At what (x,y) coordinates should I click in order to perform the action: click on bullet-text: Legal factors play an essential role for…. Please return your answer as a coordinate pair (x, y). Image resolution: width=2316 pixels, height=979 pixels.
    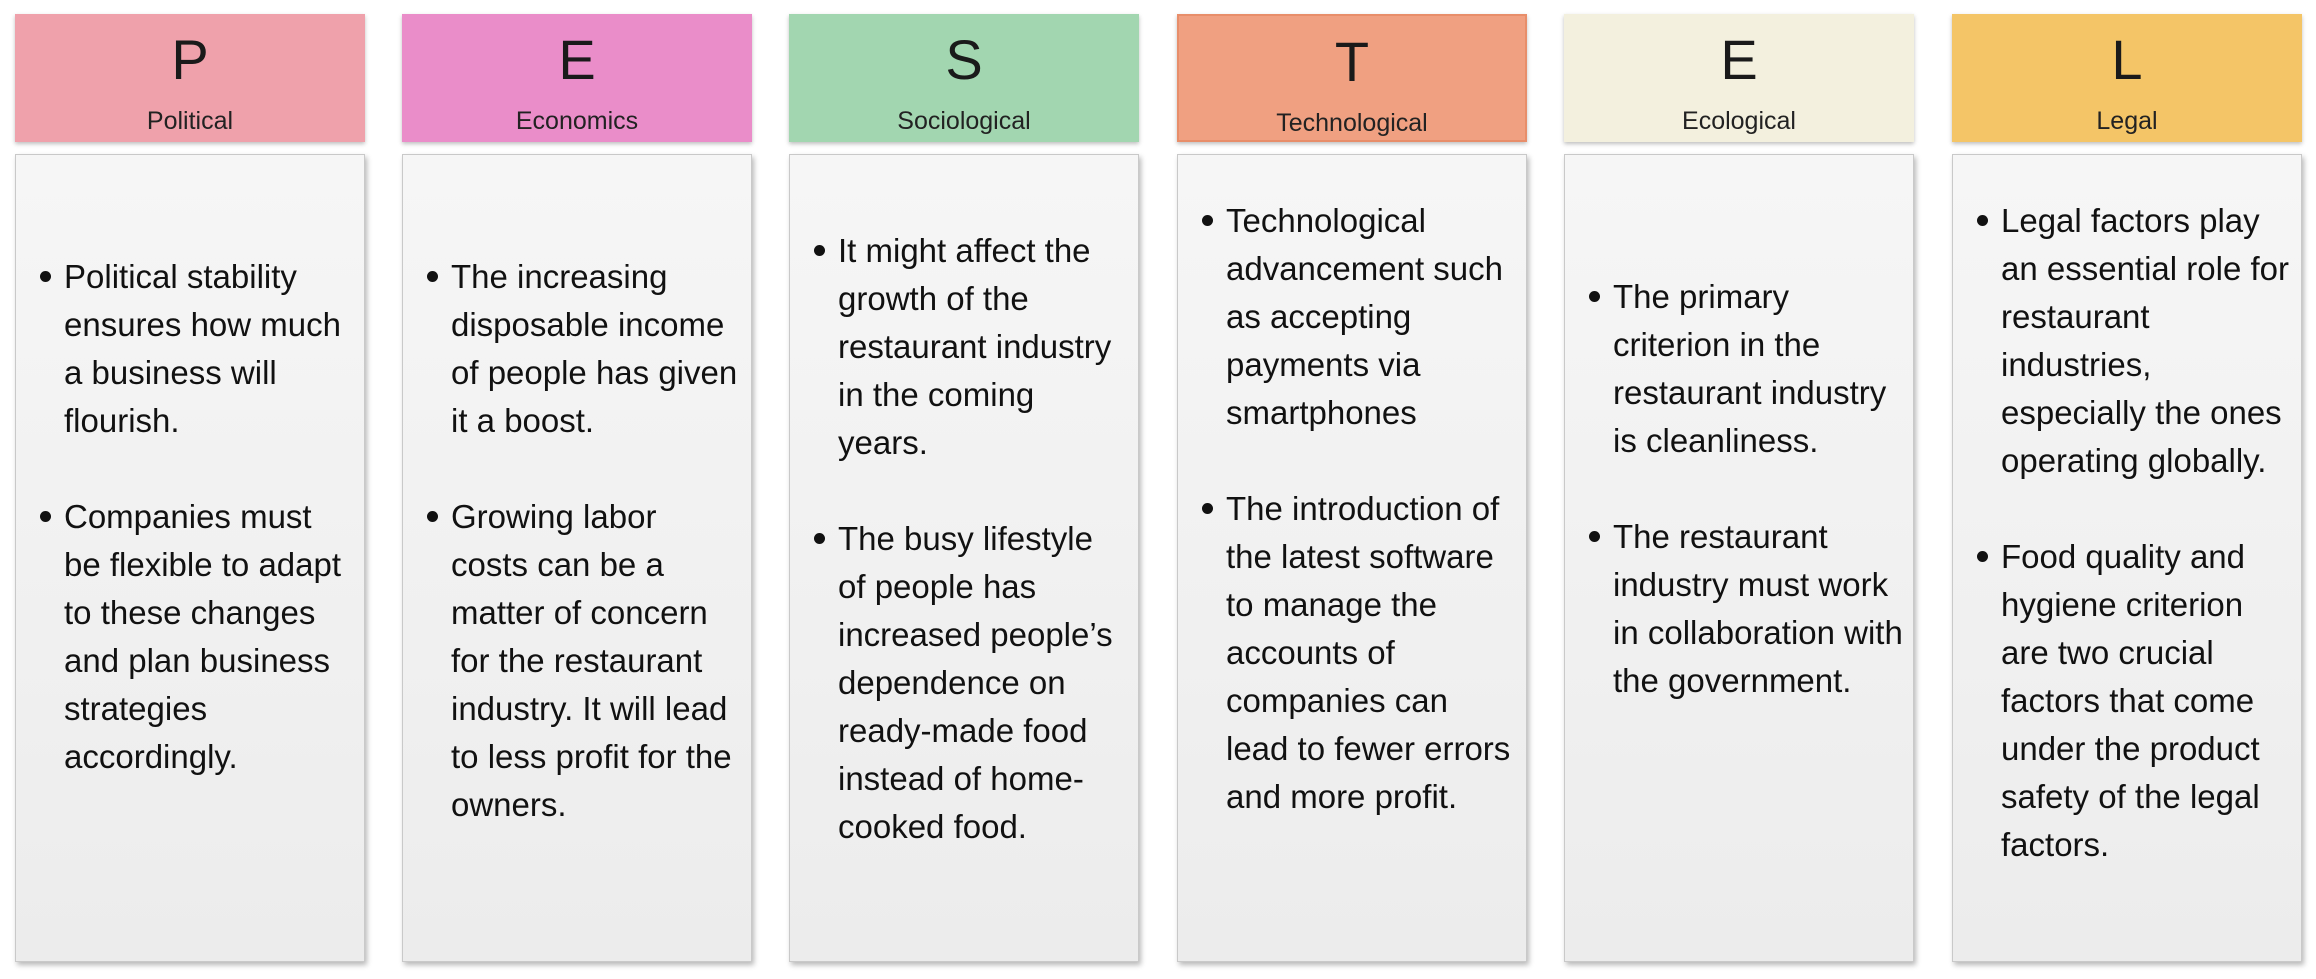
    Looking at the image, I should click on (2145, 340).